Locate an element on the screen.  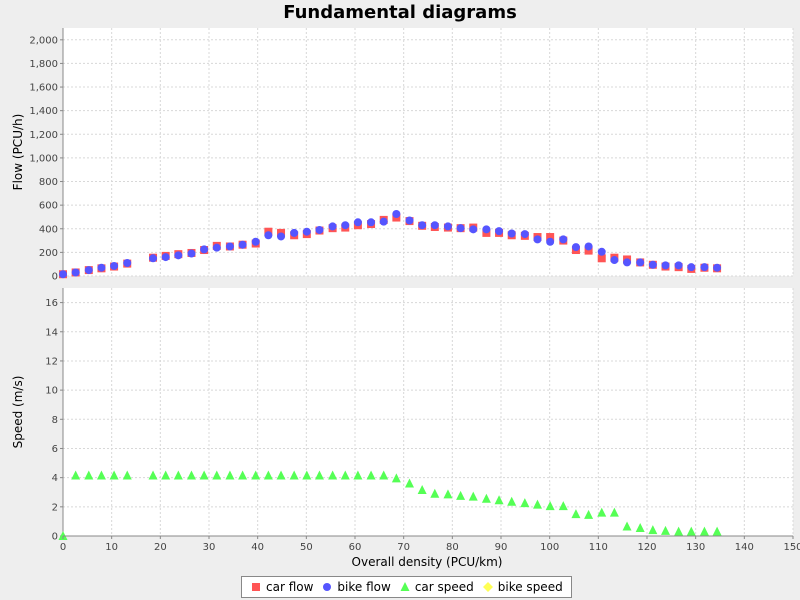
y-tick-label: 6 is located at coordinates (55, 449).